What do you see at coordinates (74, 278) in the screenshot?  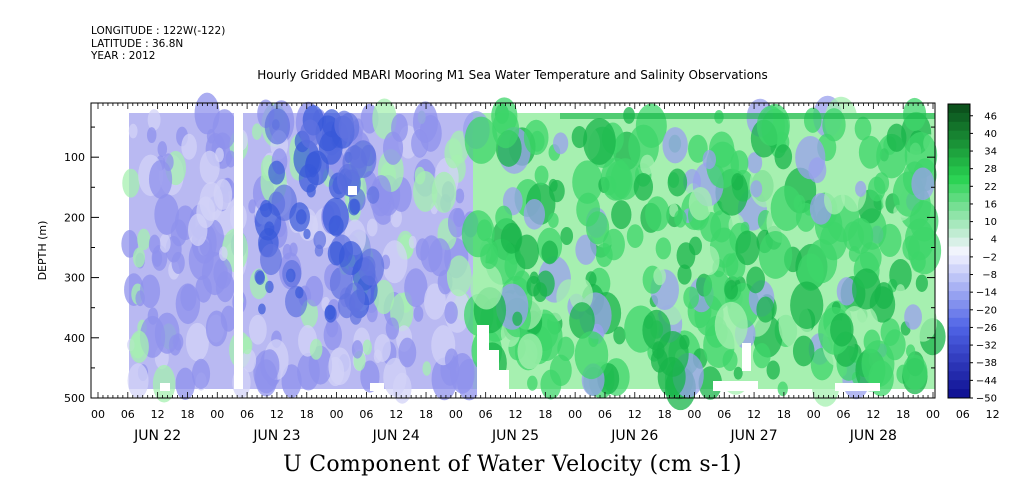 I see `y-tick-label: 300` at bounding box center [74, 278].